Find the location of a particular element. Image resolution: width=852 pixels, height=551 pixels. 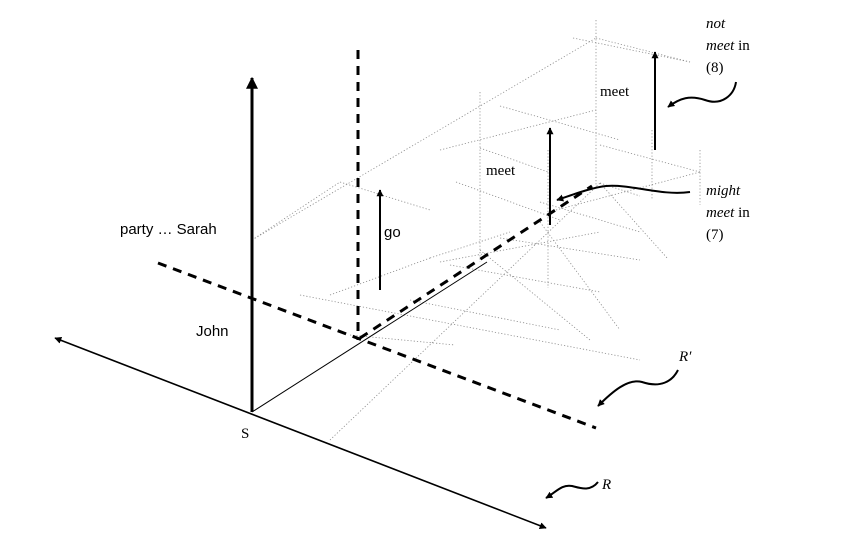

svg-text: not is located at coordinates (716, 24).